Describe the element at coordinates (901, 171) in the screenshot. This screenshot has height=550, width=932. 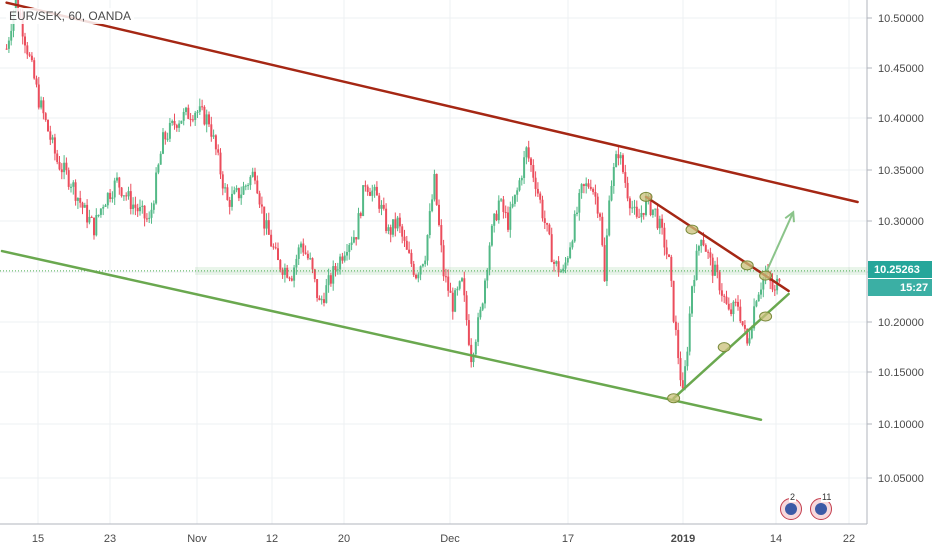
I see `price-tick-label: 10.35000` at that location.